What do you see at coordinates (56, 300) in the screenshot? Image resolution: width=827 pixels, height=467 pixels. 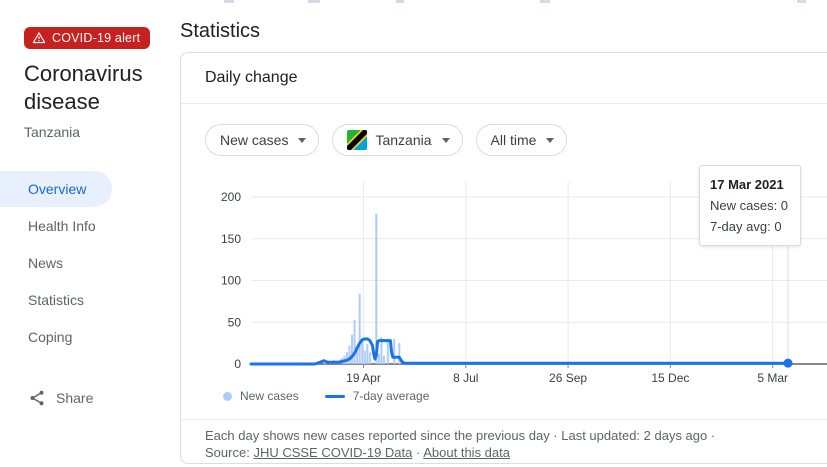 I see `sidebar-item-label: Statistics` at bounding box center [56, 300].